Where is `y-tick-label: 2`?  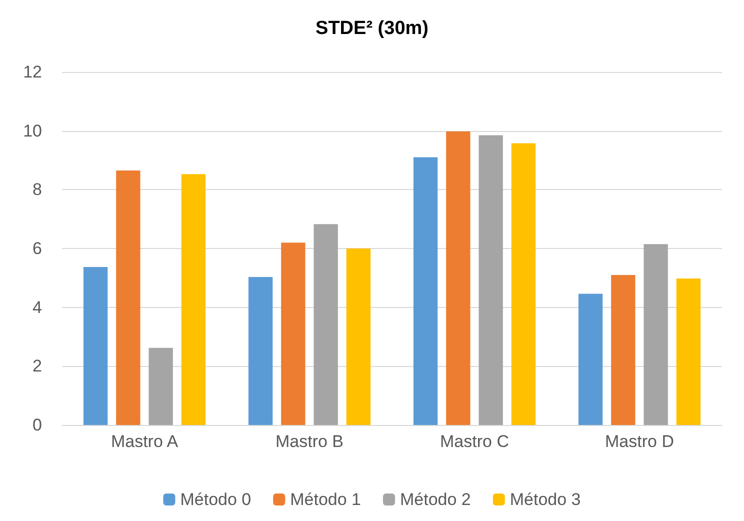
y-tick-label: 2 is located at coordinates (37, 366).